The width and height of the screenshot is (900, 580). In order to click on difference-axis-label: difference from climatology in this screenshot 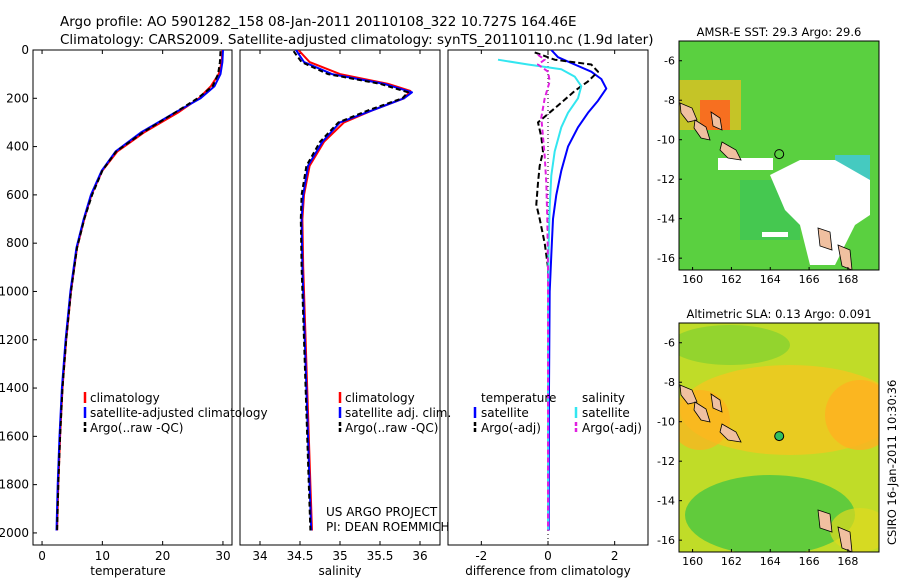, I will do `click(548, 571)`.